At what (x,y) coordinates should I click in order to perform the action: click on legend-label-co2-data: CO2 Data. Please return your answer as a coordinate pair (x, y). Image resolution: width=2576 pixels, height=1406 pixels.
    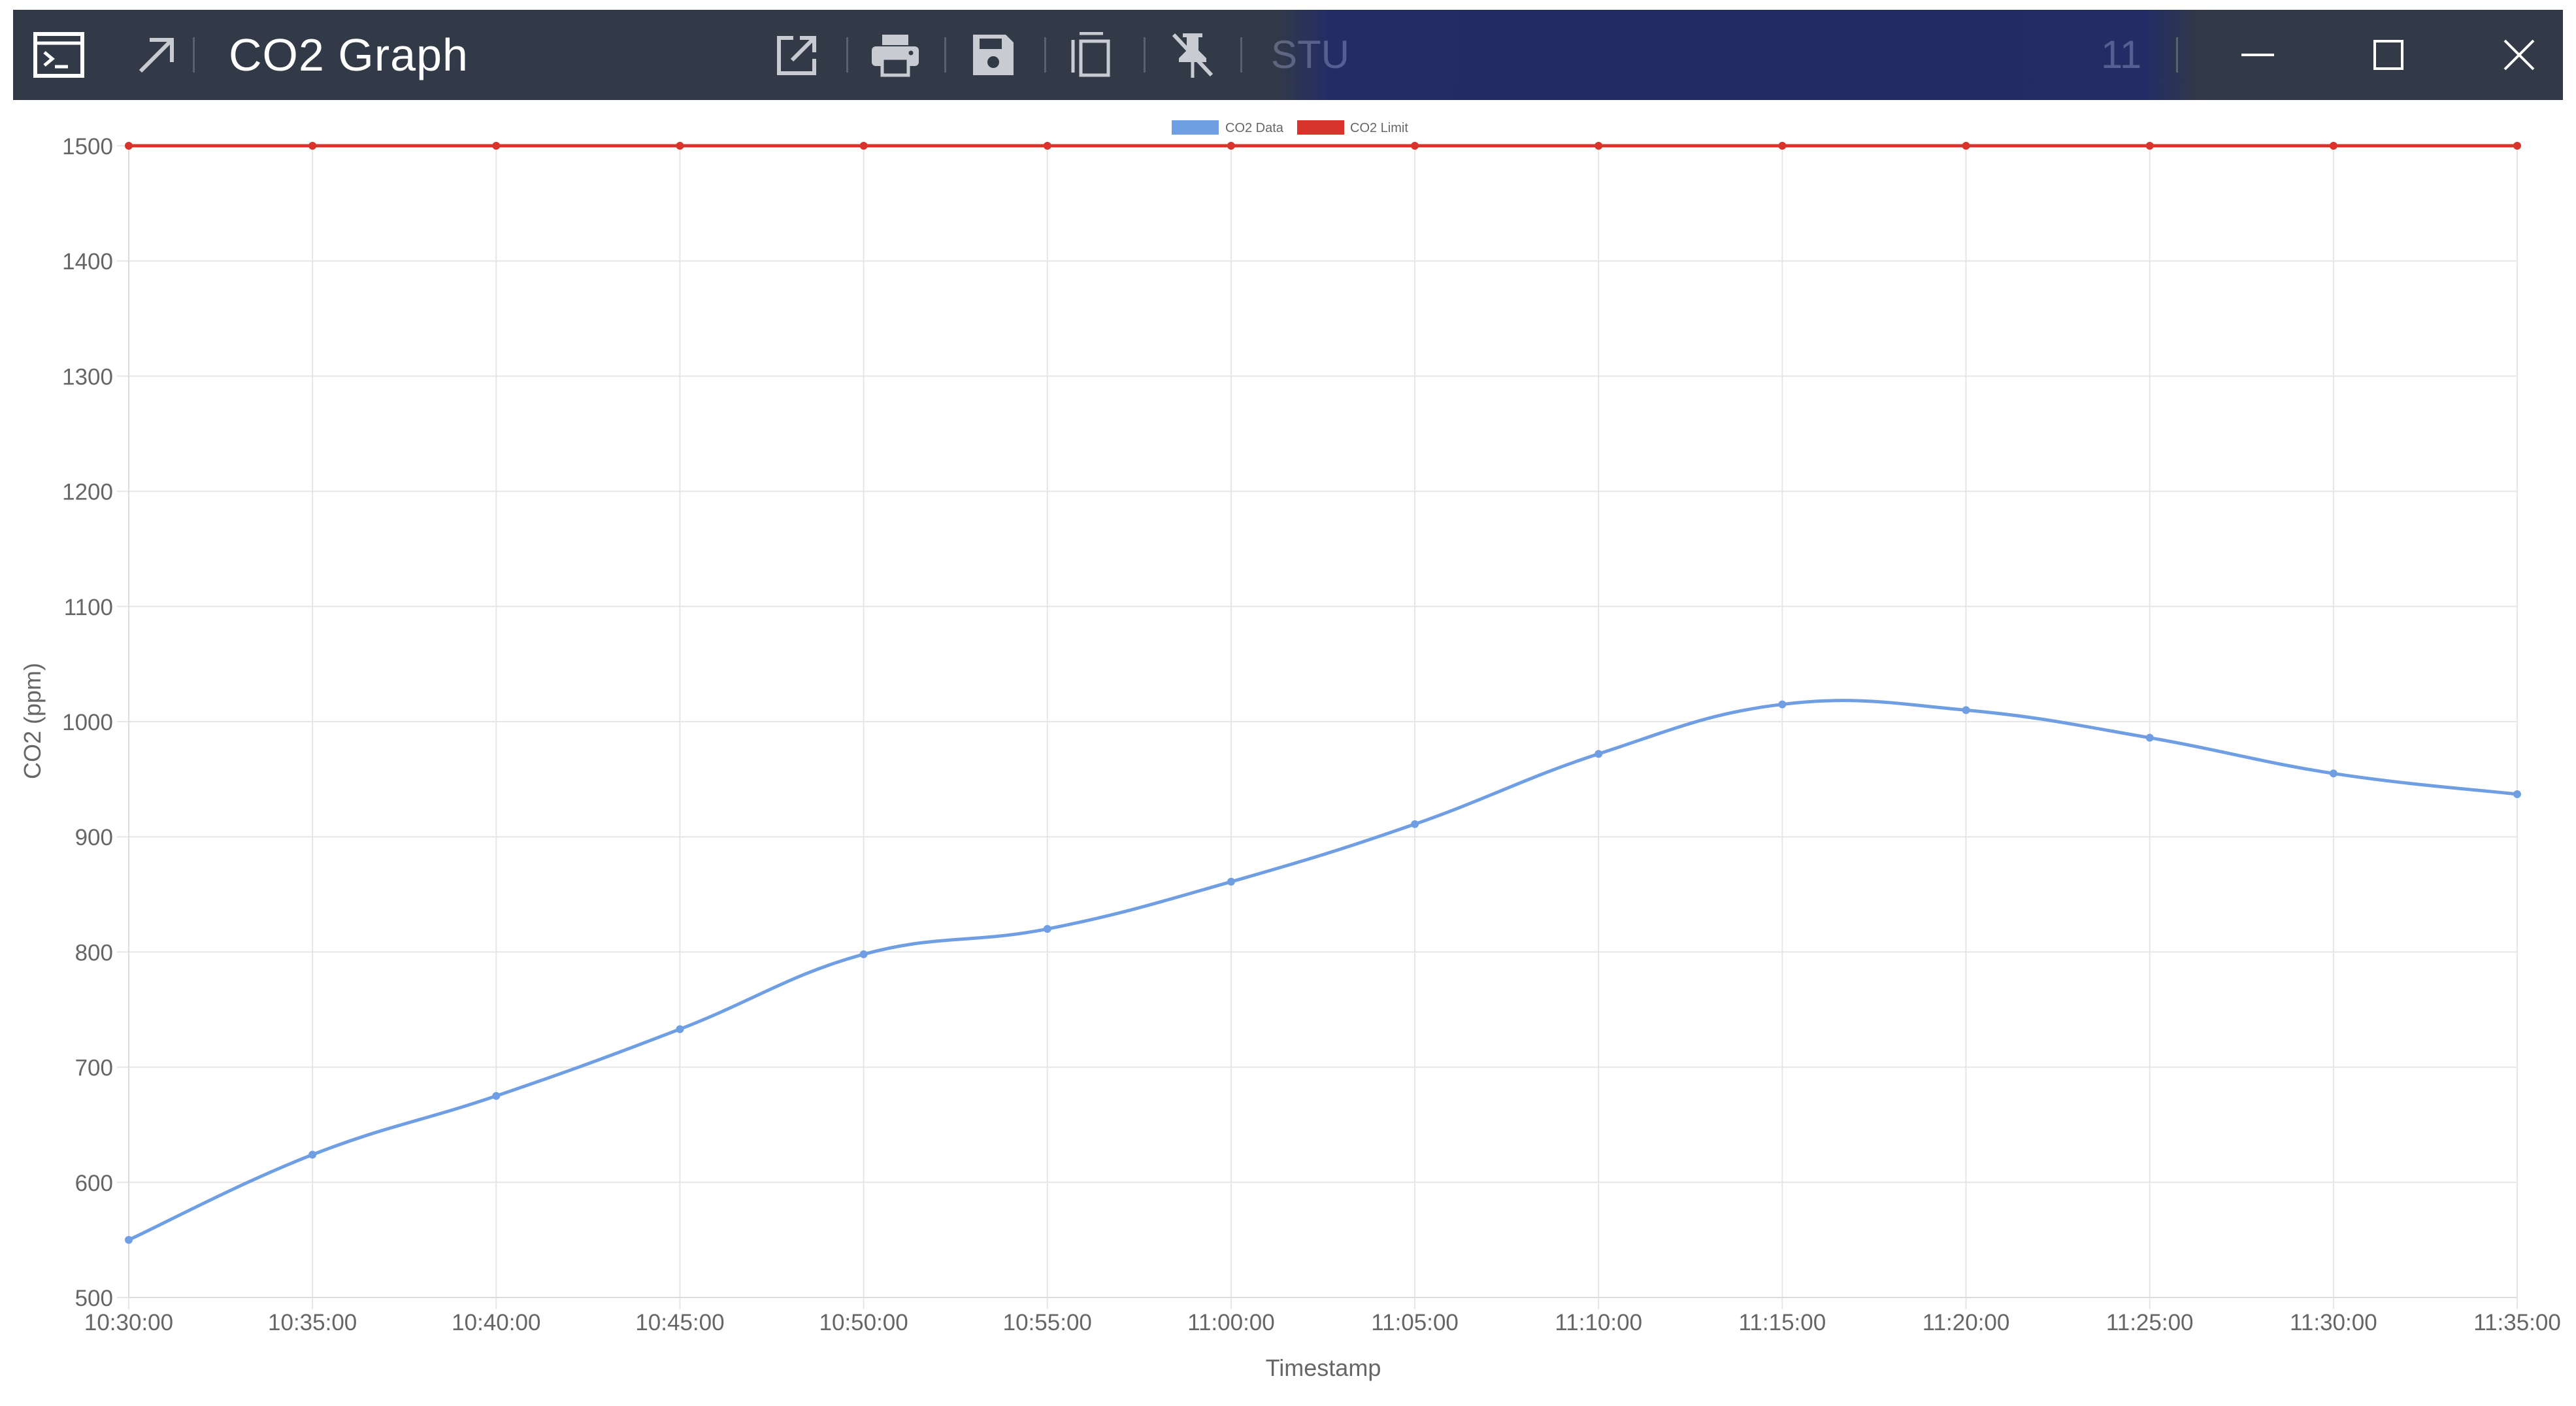
    Looking at the image, I should click on (1254, 128).